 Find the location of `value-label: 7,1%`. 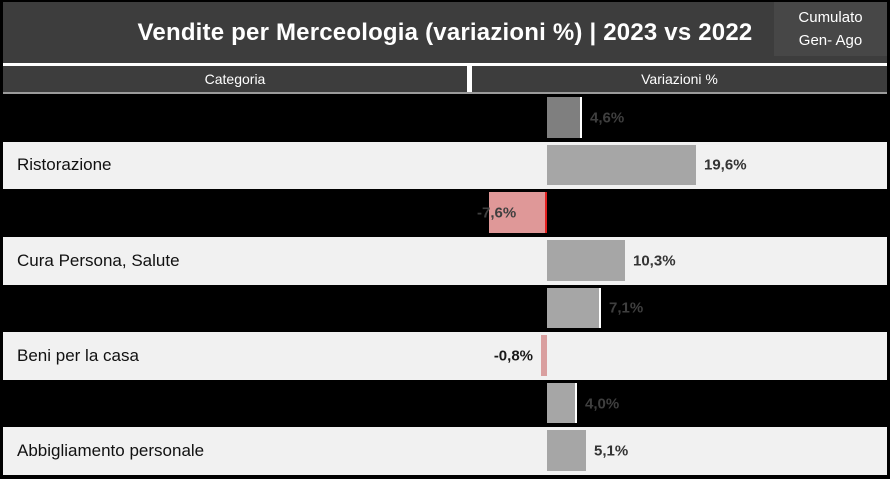

value-label: 7,1% is located at coordinates (626, 308).